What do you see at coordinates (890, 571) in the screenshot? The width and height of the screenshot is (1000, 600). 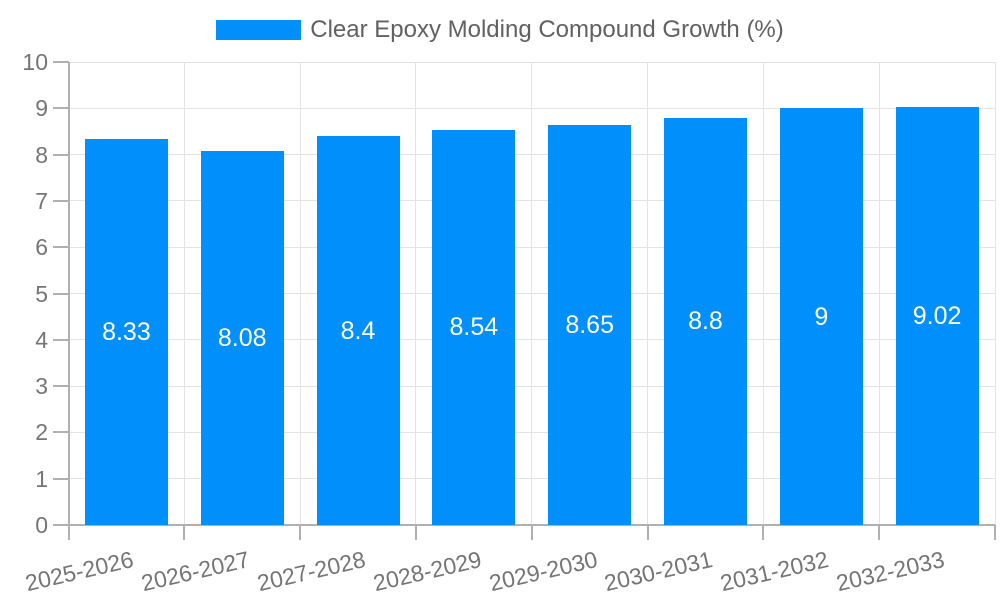 I see `x-axis-label: 2032-2033` at bounding box center [890, 571].